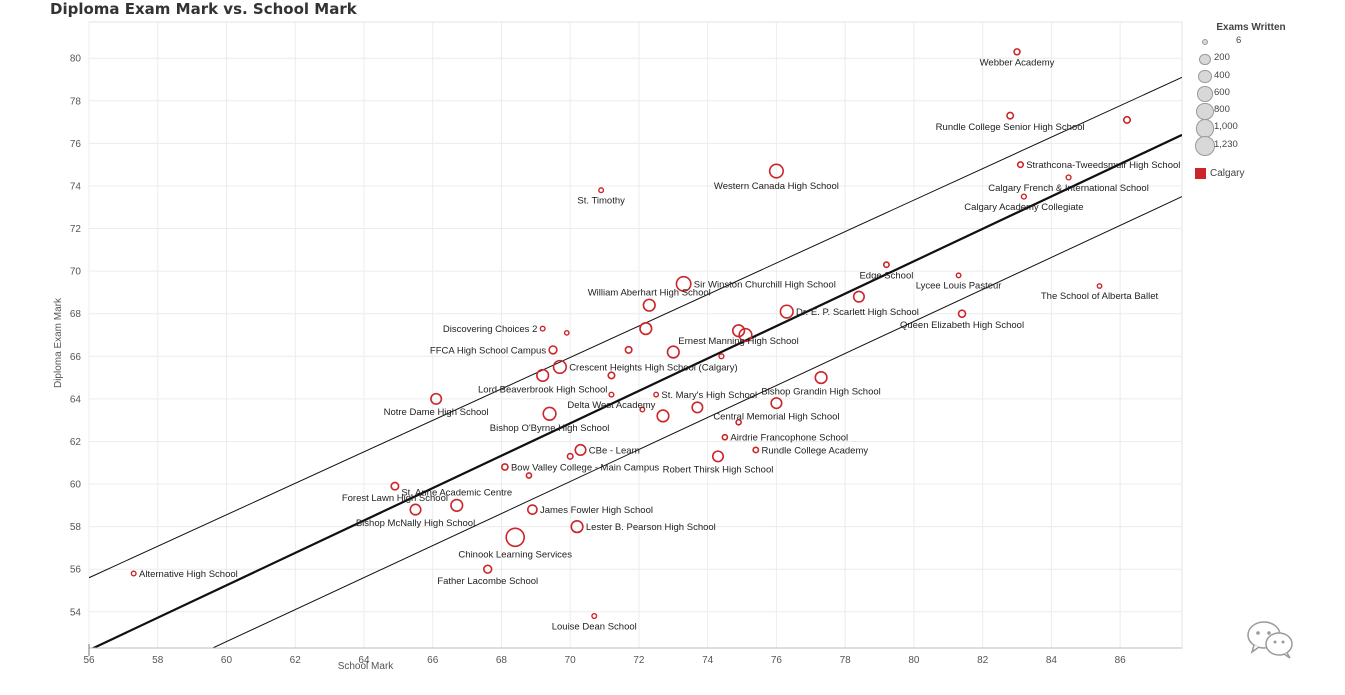  Describe the element at coordinates (227, 660) in the screenshot. I see `x-tick-label: 60` at that location.